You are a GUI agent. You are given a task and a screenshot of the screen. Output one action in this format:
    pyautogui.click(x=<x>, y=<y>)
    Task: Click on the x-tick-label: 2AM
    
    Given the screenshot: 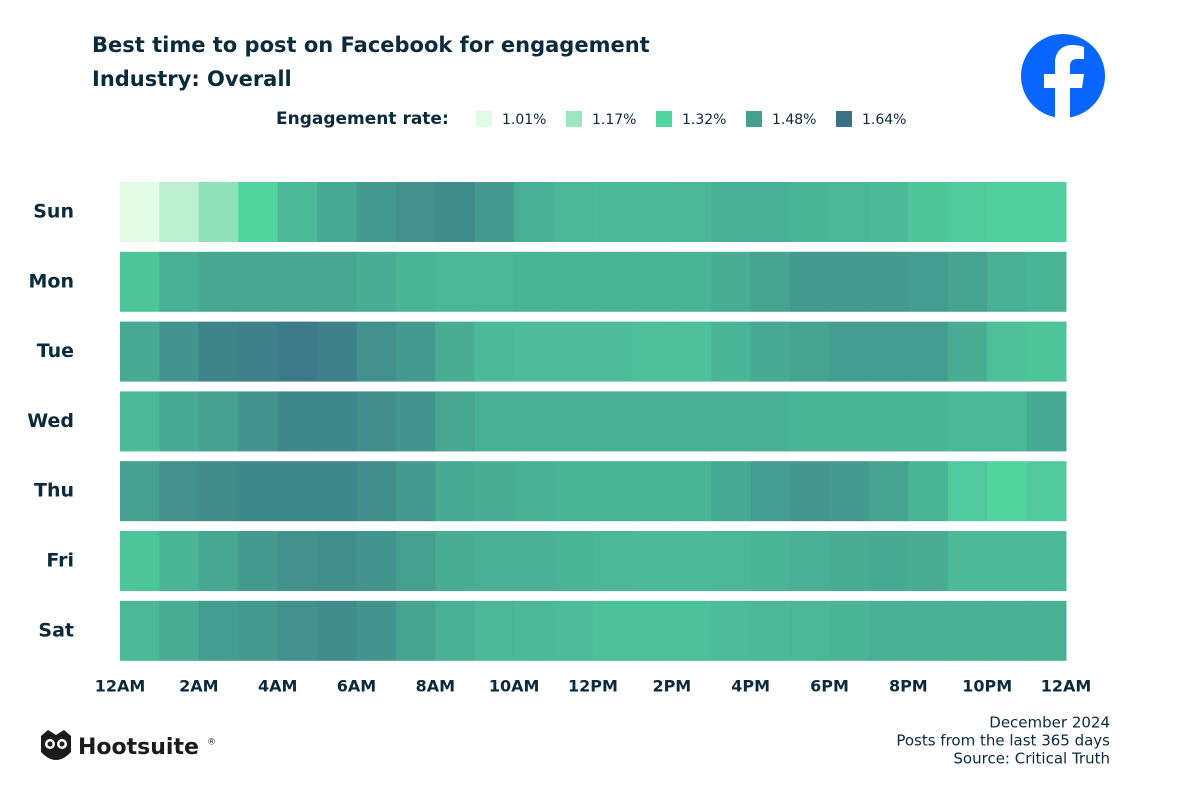 What is the action you would take?
    pyautogui.click(x=198, y=686)
    